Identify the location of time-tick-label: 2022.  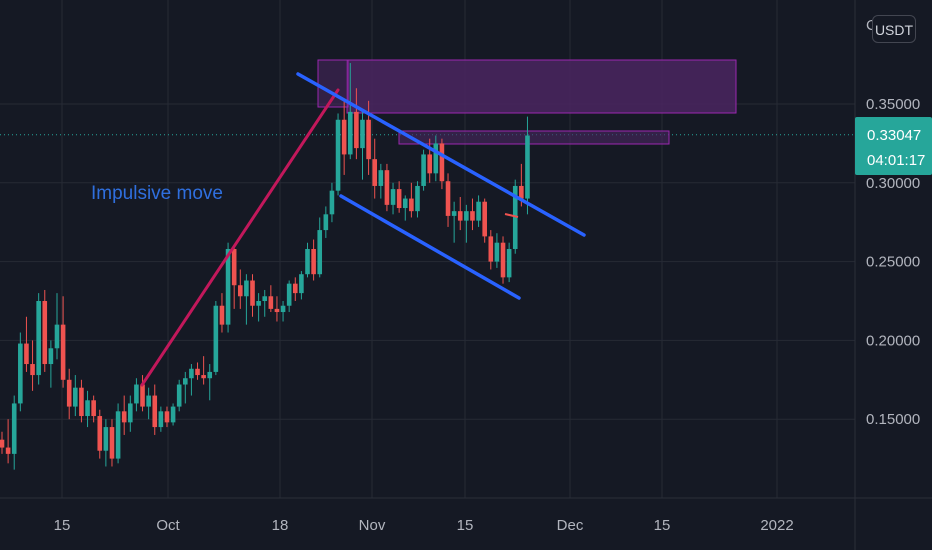
(776, 525).